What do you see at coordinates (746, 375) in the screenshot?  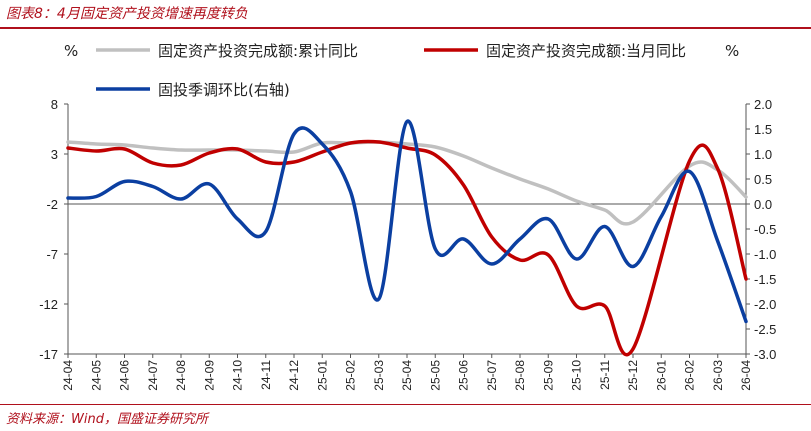 I see `x-tick-label: 26-04` at bounding box center [746, 375].